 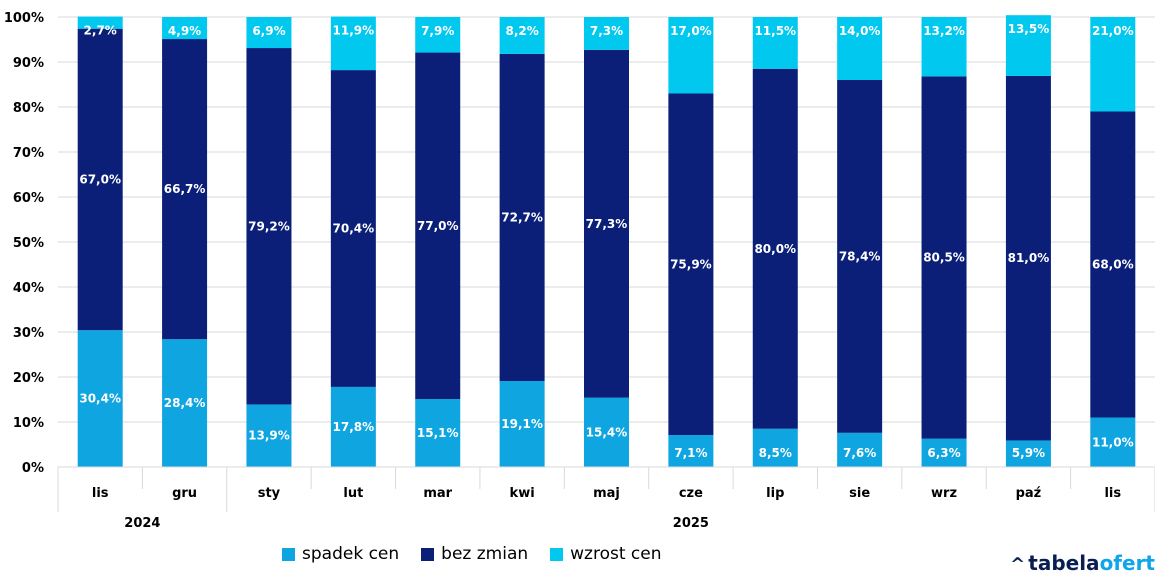 I want to click on data-label: 4,9%, so click(x=184, y=31).